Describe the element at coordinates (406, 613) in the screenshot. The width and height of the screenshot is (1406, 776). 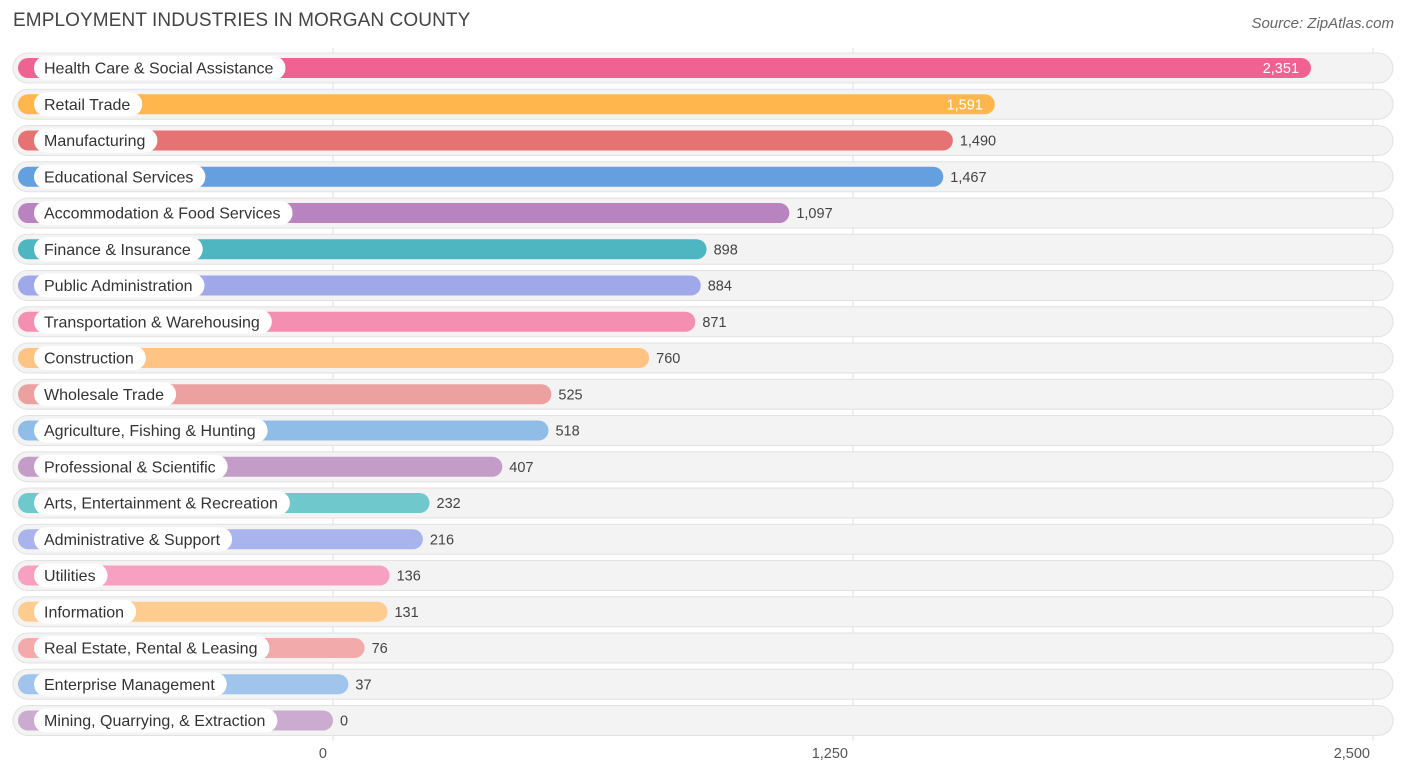
I see `value-label: 131` at that location.